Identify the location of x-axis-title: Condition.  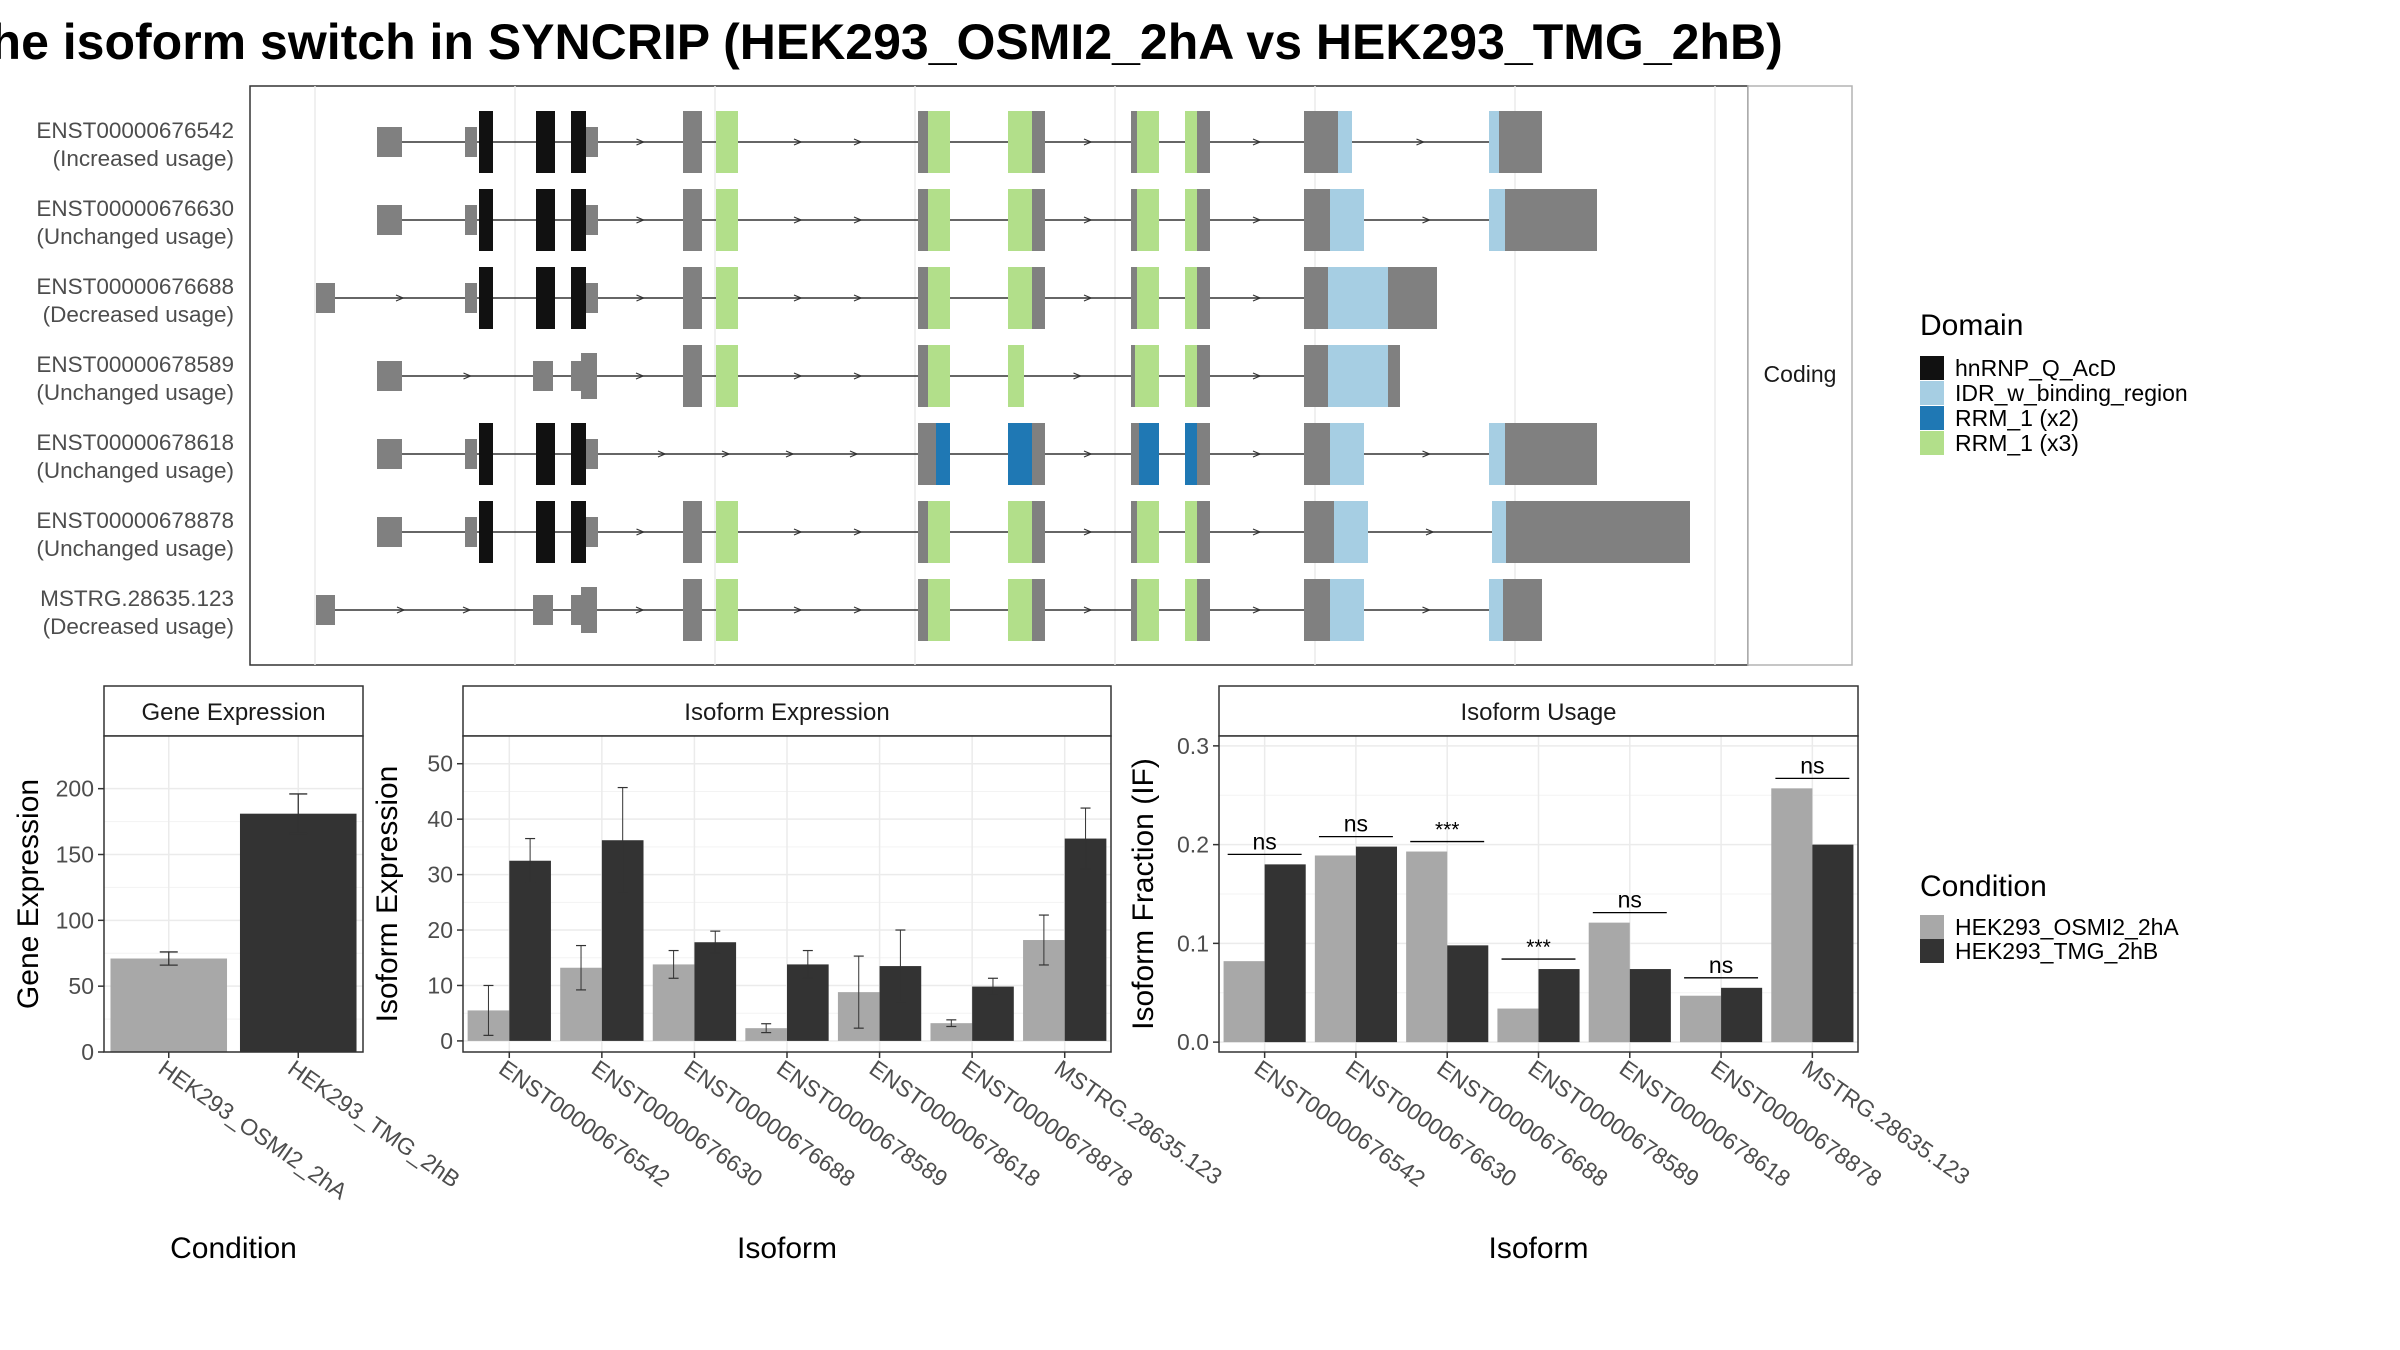
(233, 1248).